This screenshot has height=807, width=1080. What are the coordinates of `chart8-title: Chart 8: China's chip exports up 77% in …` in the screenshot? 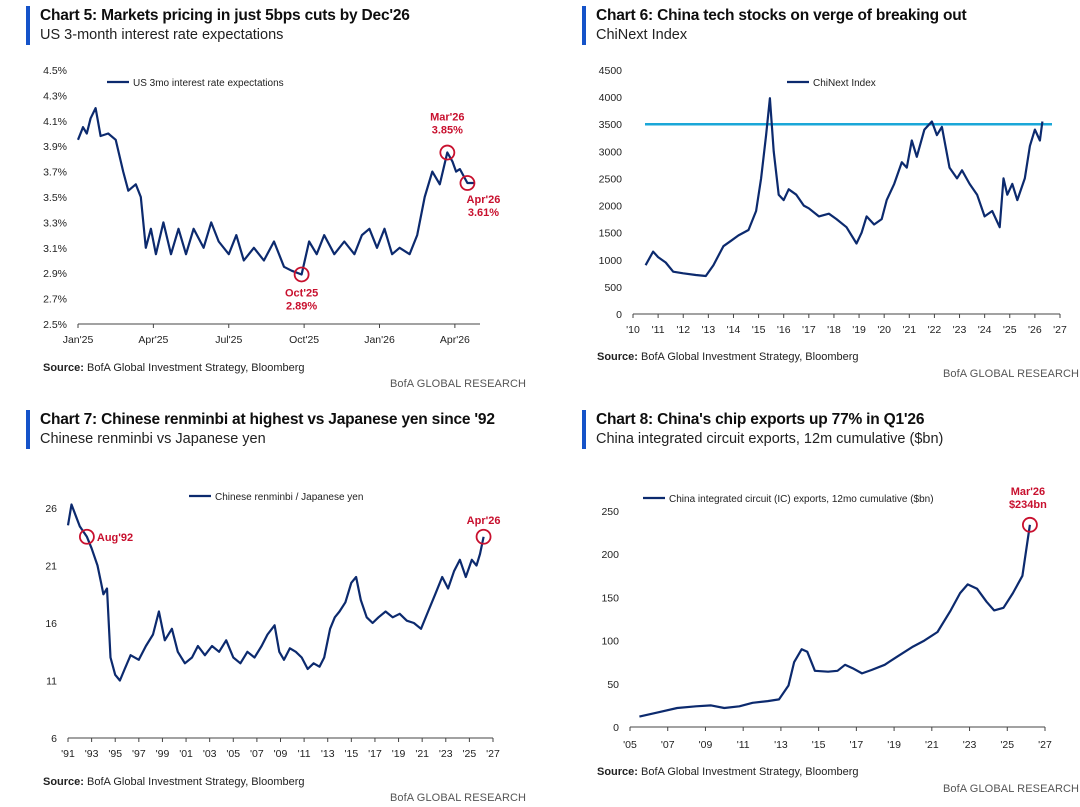 It's located at (760, 419).